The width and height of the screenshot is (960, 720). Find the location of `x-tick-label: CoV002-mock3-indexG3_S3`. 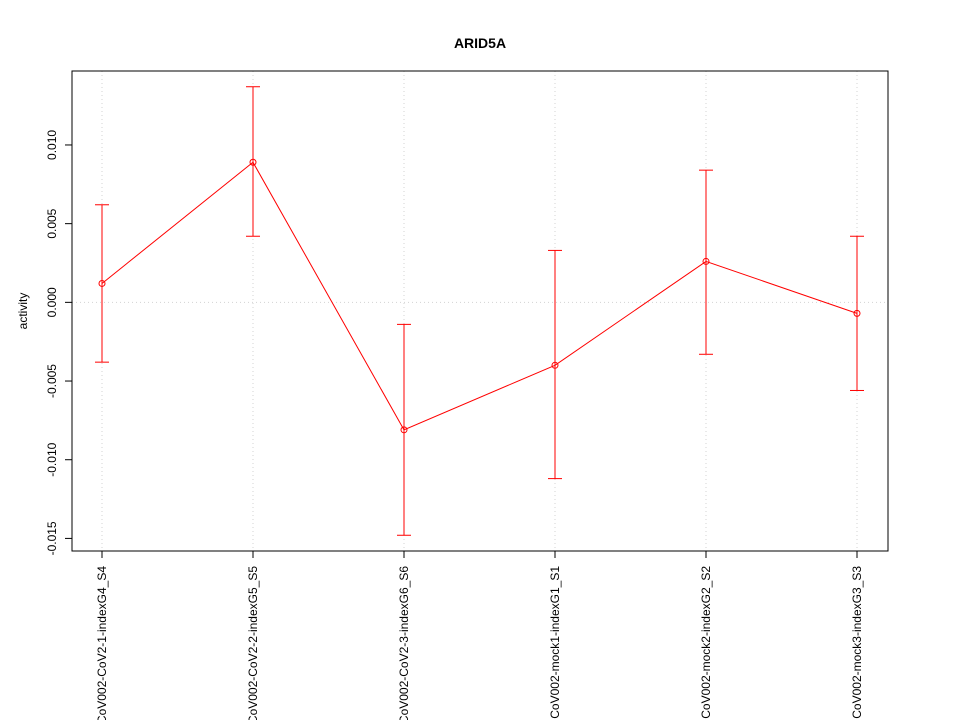

x-tick-label: CoV002-mock3-indexG3_S3 is located at coordinates (857, 642).